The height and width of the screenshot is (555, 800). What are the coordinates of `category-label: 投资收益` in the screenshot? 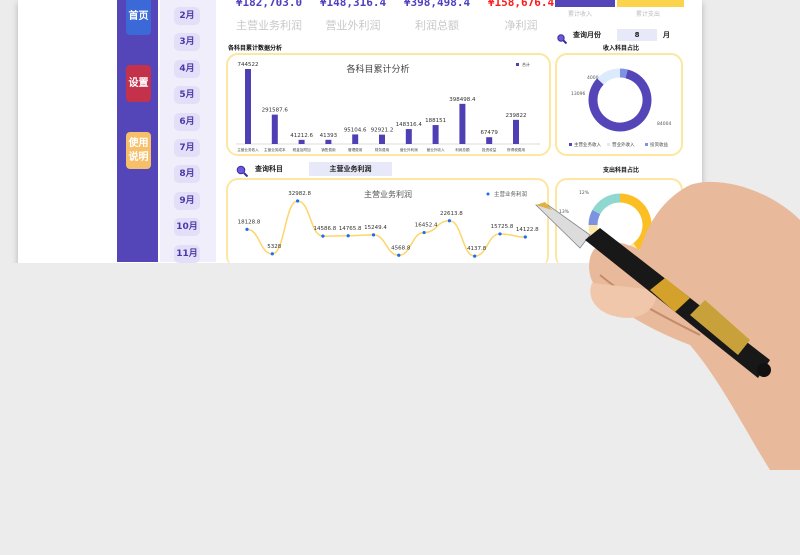 It's located at (489, 149).